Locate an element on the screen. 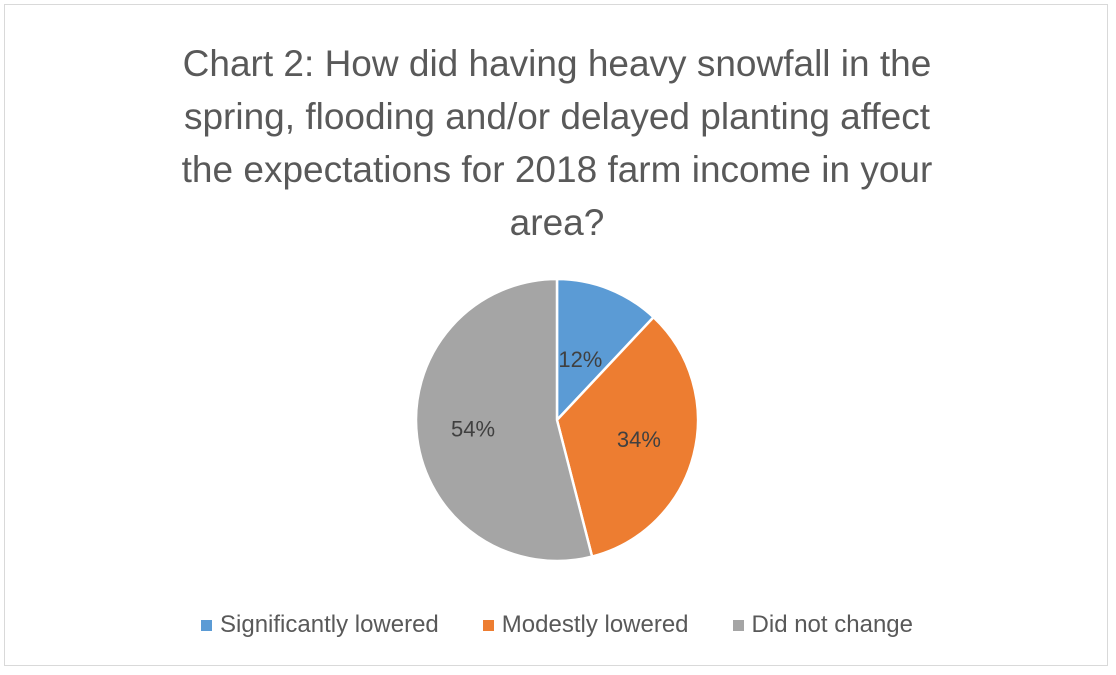 The height and width of the screenshot is (675, 1116). pie-chart: 12% 34% 54% is located at coordinates (557, 420).